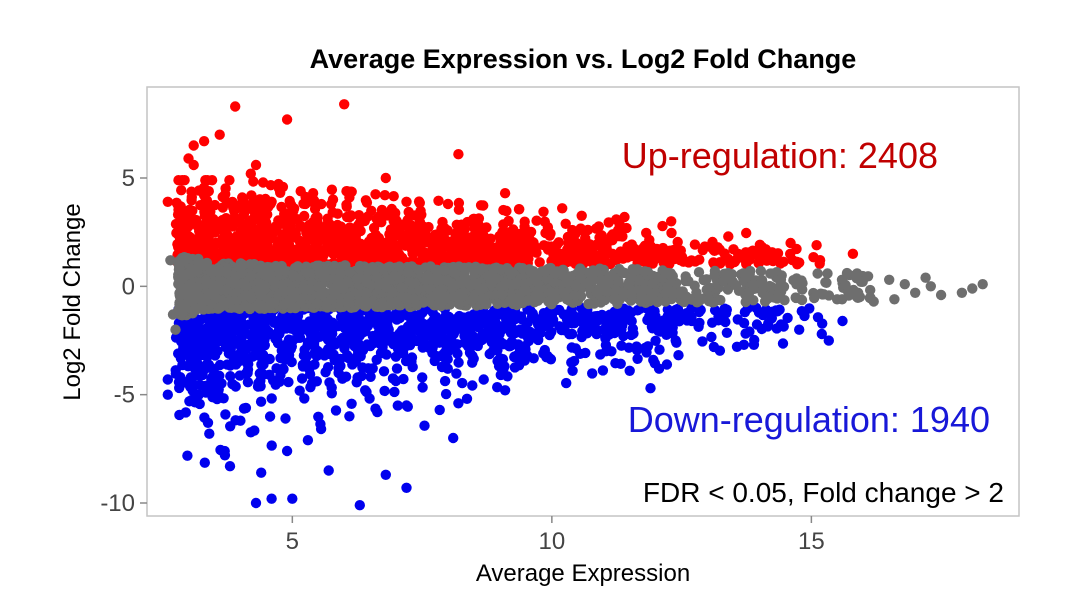  I want to click on x-axis: 5 10 15, so click(555, 535).